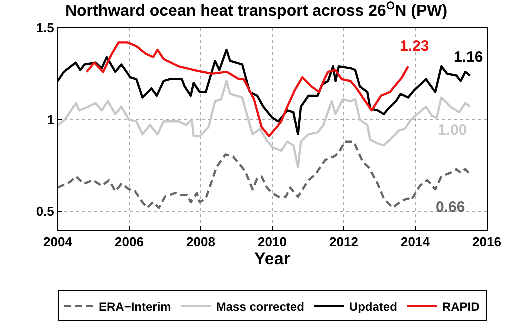 The width and height of the screenshot is (513, 334). What do you see at coordinates (135, 307) in the screenshot?
I see `legend-label: ERA−Interim` at bounding box center [135, 307].